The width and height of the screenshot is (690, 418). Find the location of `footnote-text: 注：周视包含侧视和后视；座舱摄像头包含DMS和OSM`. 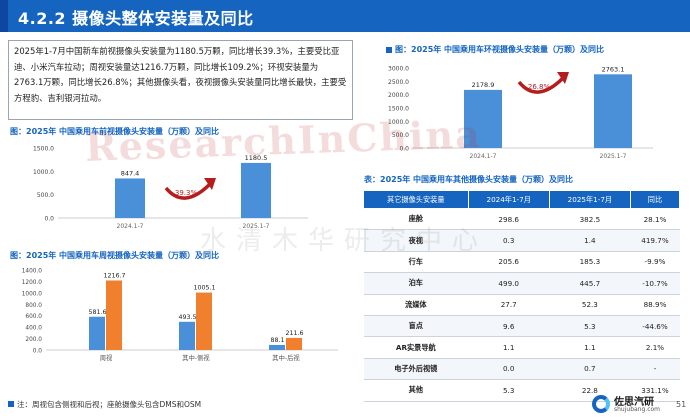

footnote-text: 注：周视包含侧视和后视；座舱摄像头包含DMS和OSM is located at coordinates (109, 404).